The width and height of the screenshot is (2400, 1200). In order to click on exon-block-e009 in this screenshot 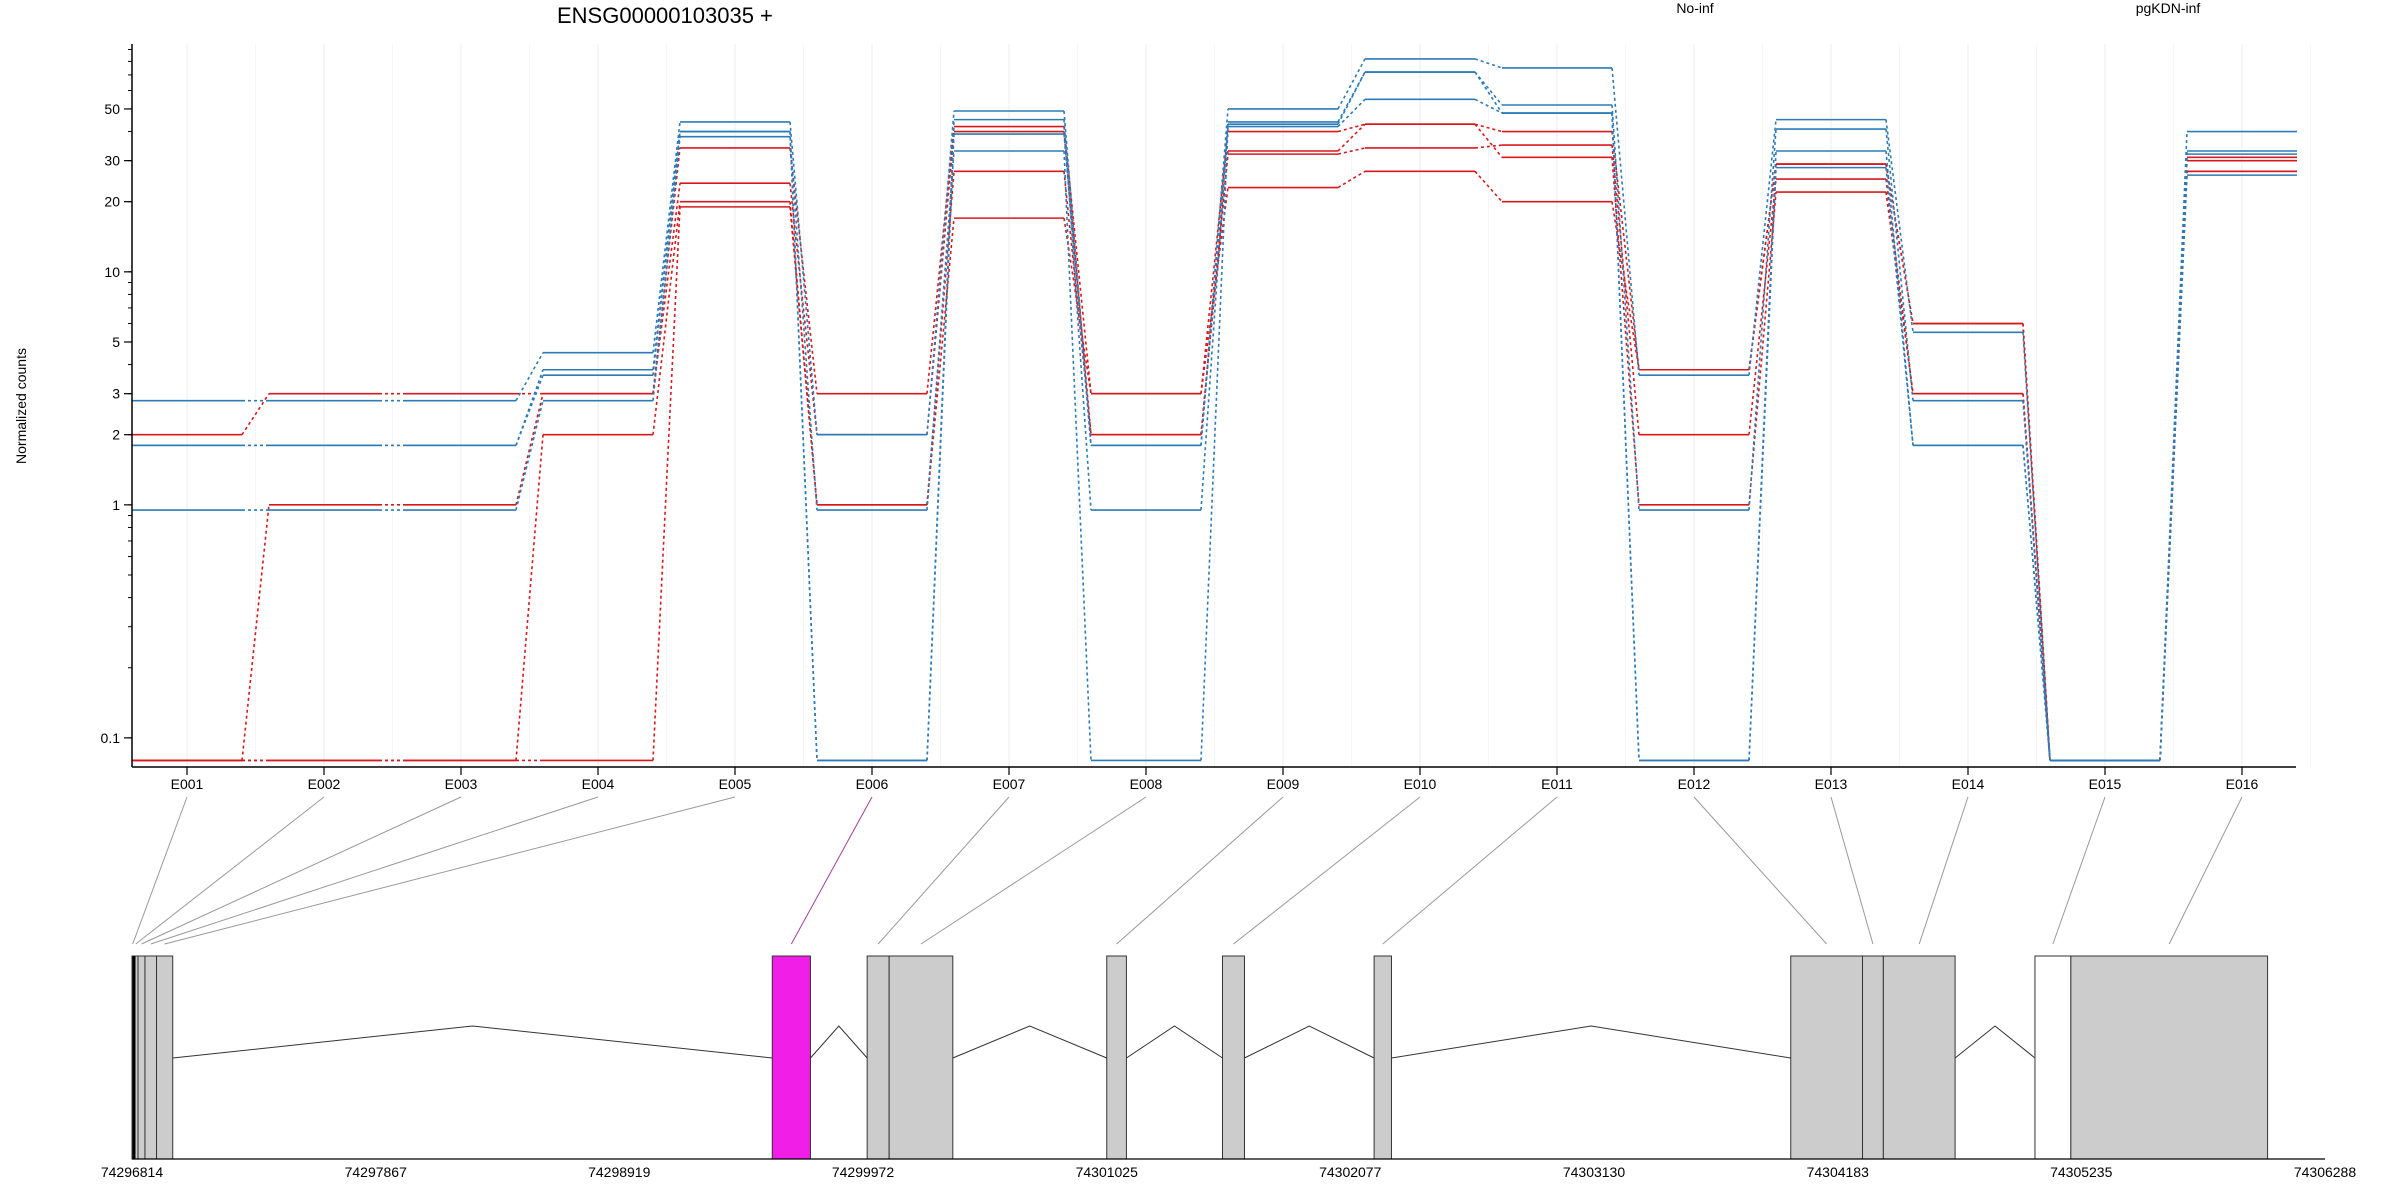, I will do `click(1116, 1057)`.